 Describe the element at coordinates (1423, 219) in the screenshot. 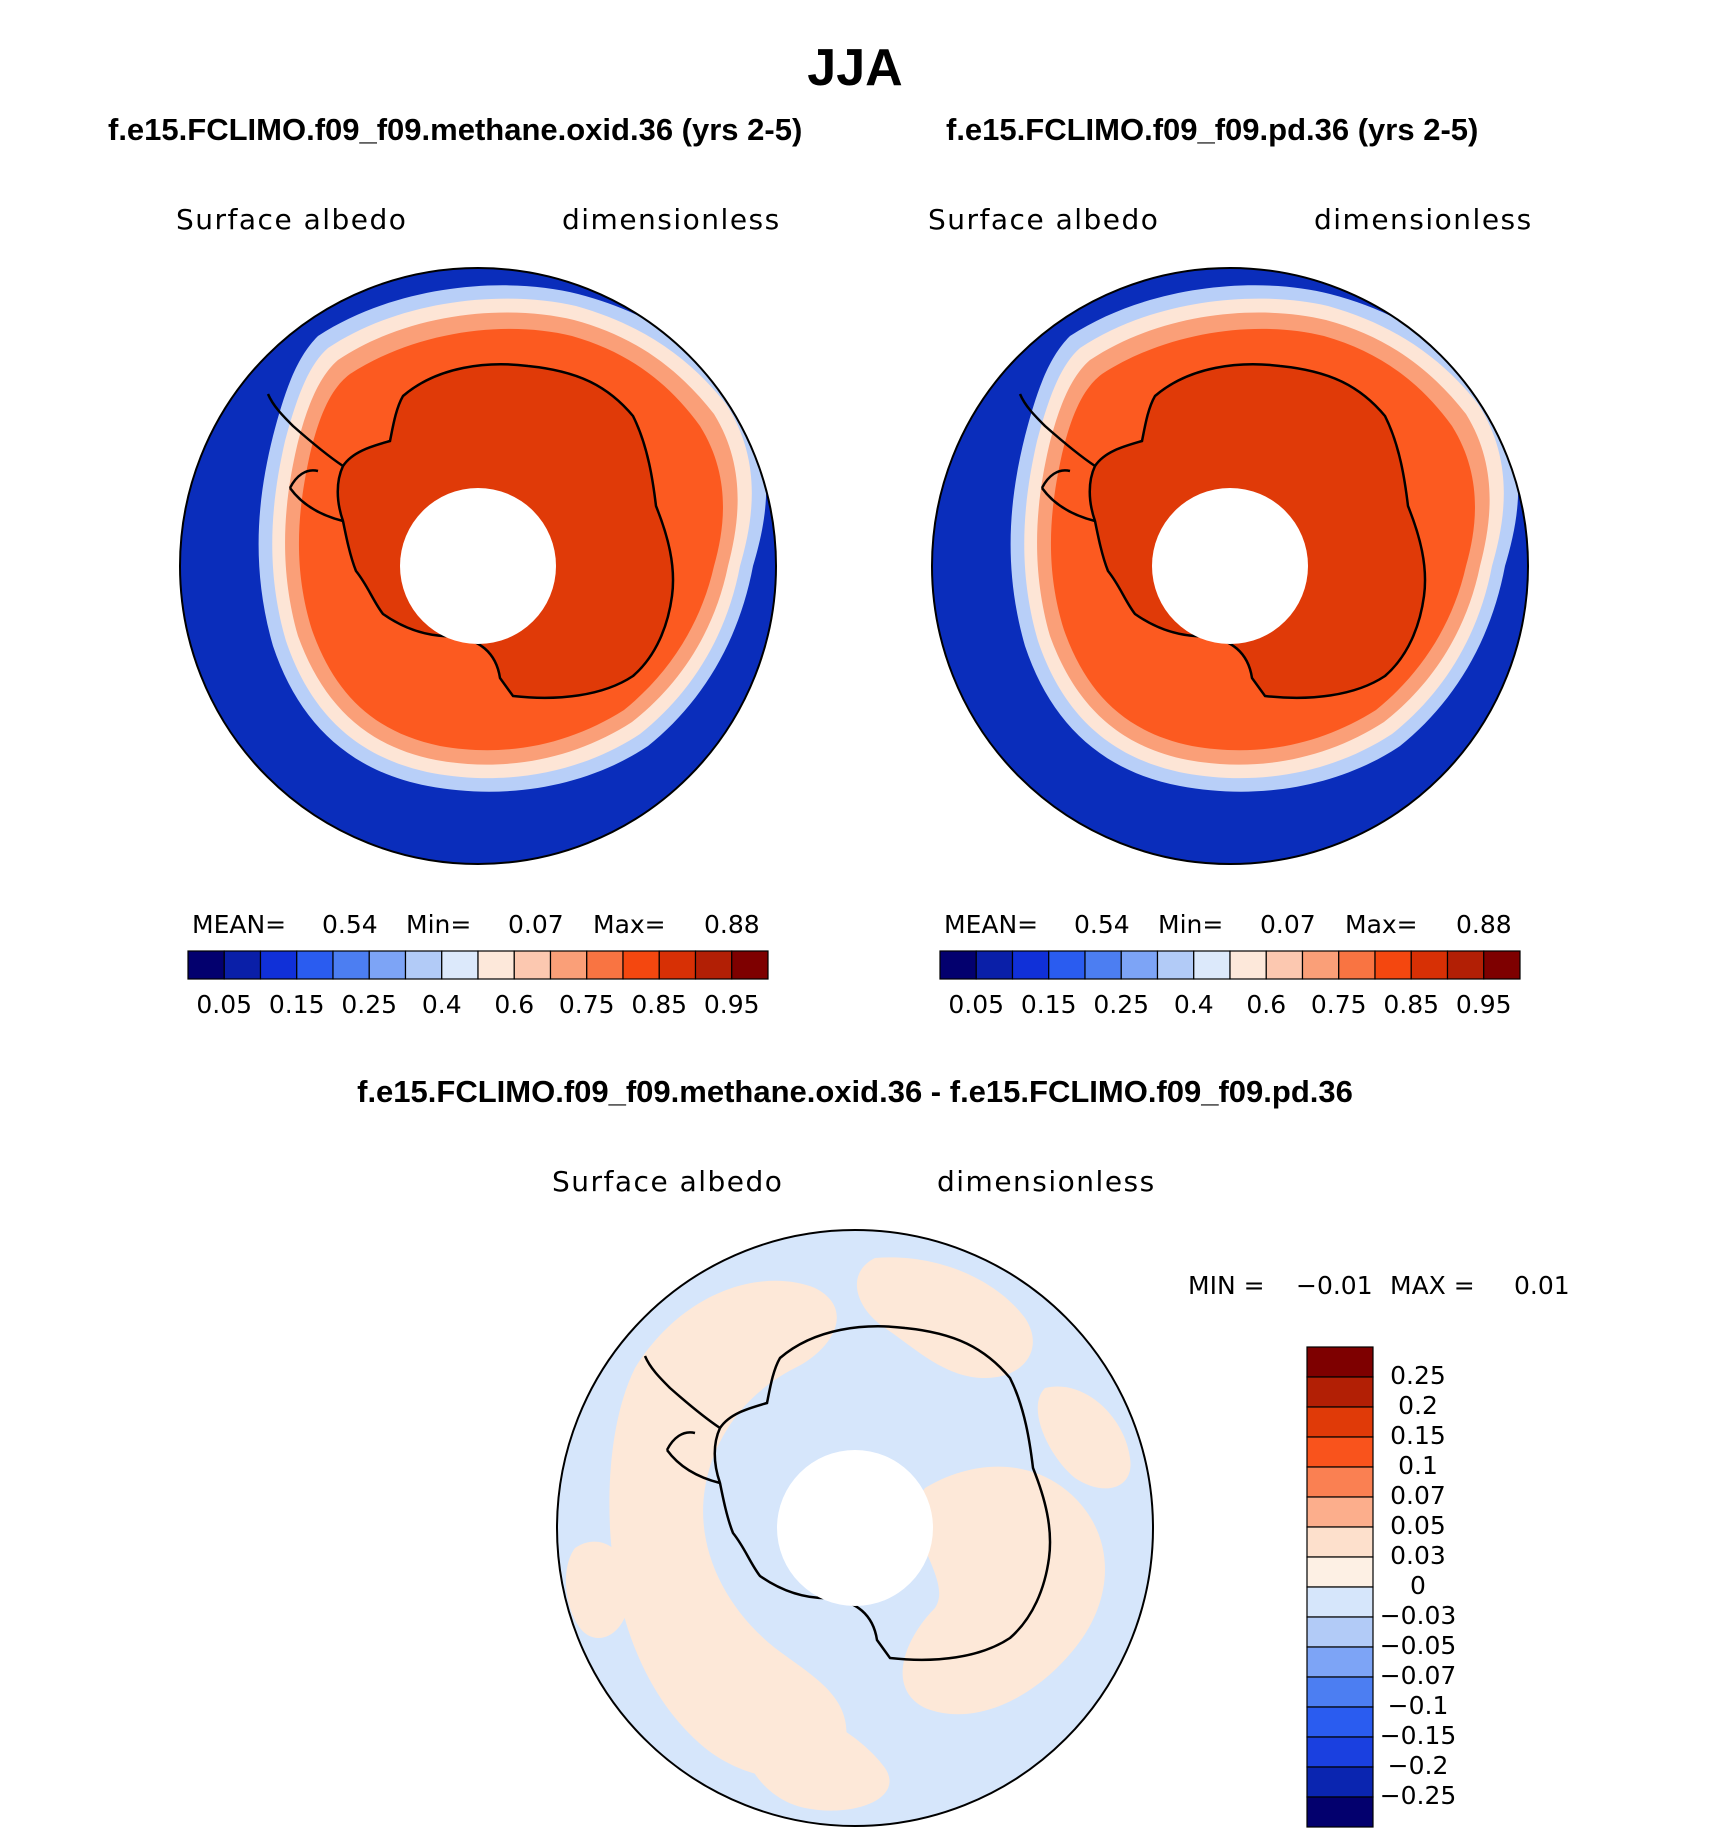

I see `panel-2-units: dimensionless` at that location.